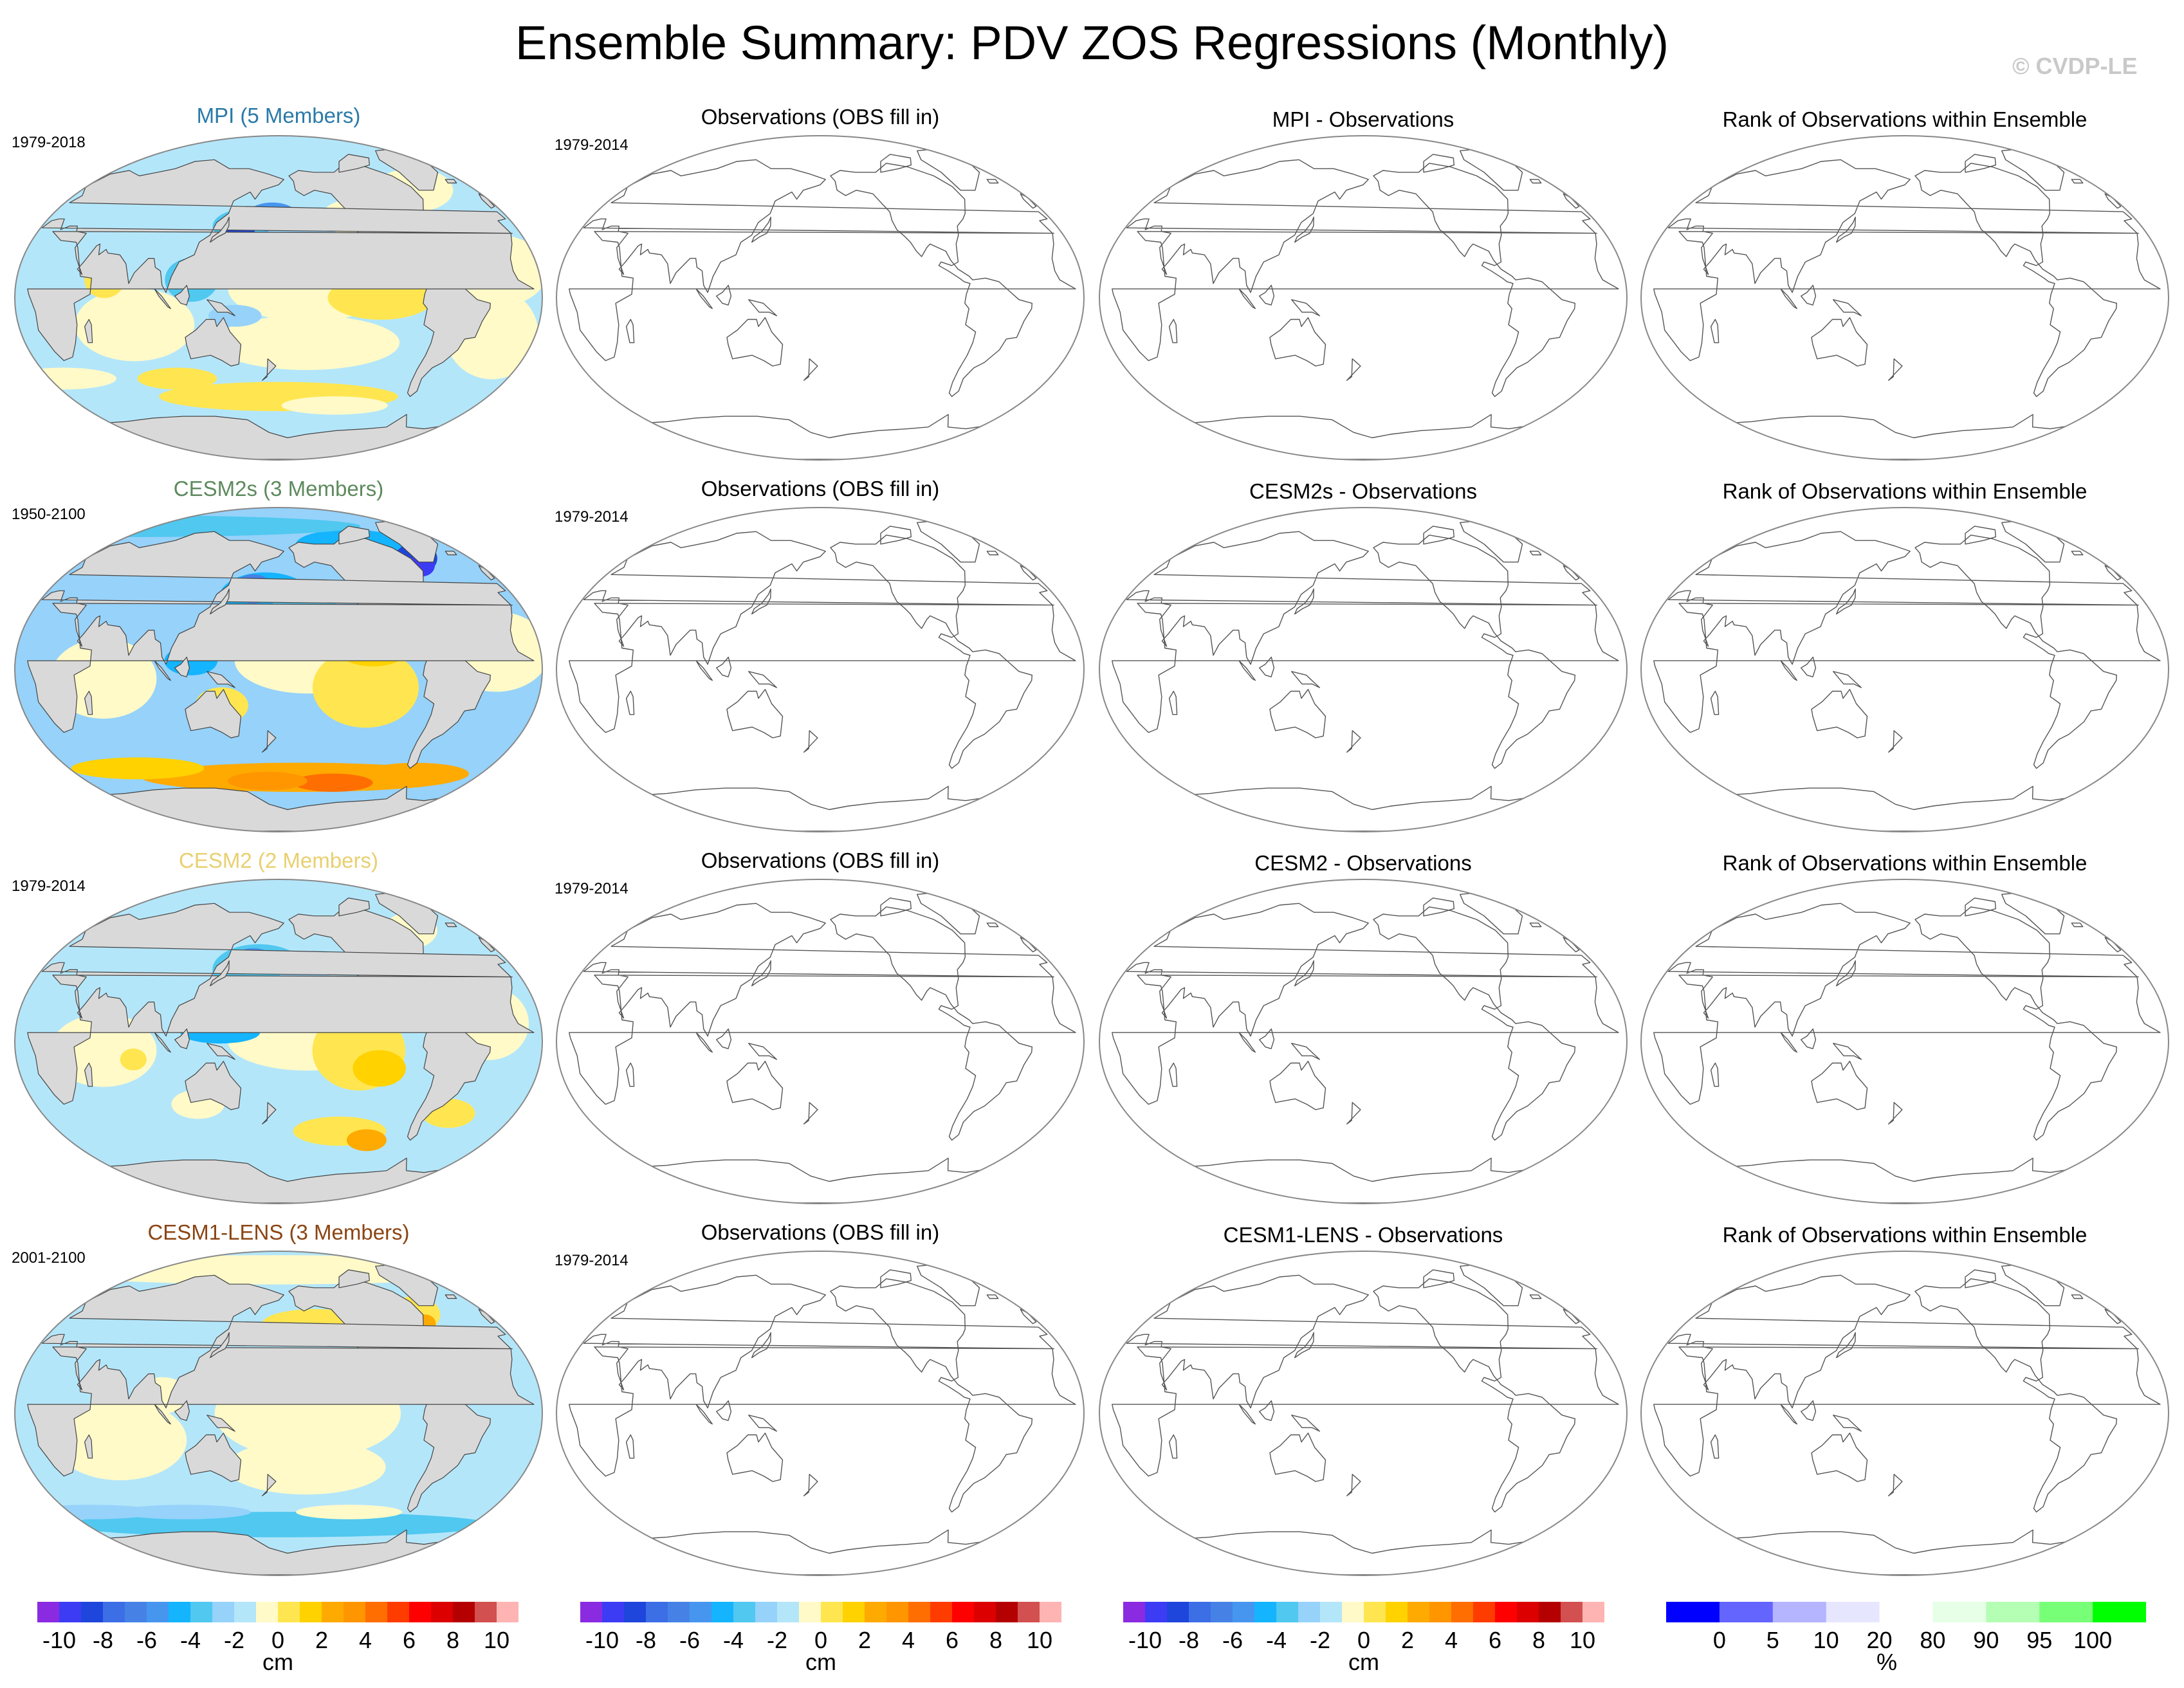 The width and height of the screenshot is (2184, 1688). I want to click on colorbar-tick-label: 10, so click(1039, 1640).